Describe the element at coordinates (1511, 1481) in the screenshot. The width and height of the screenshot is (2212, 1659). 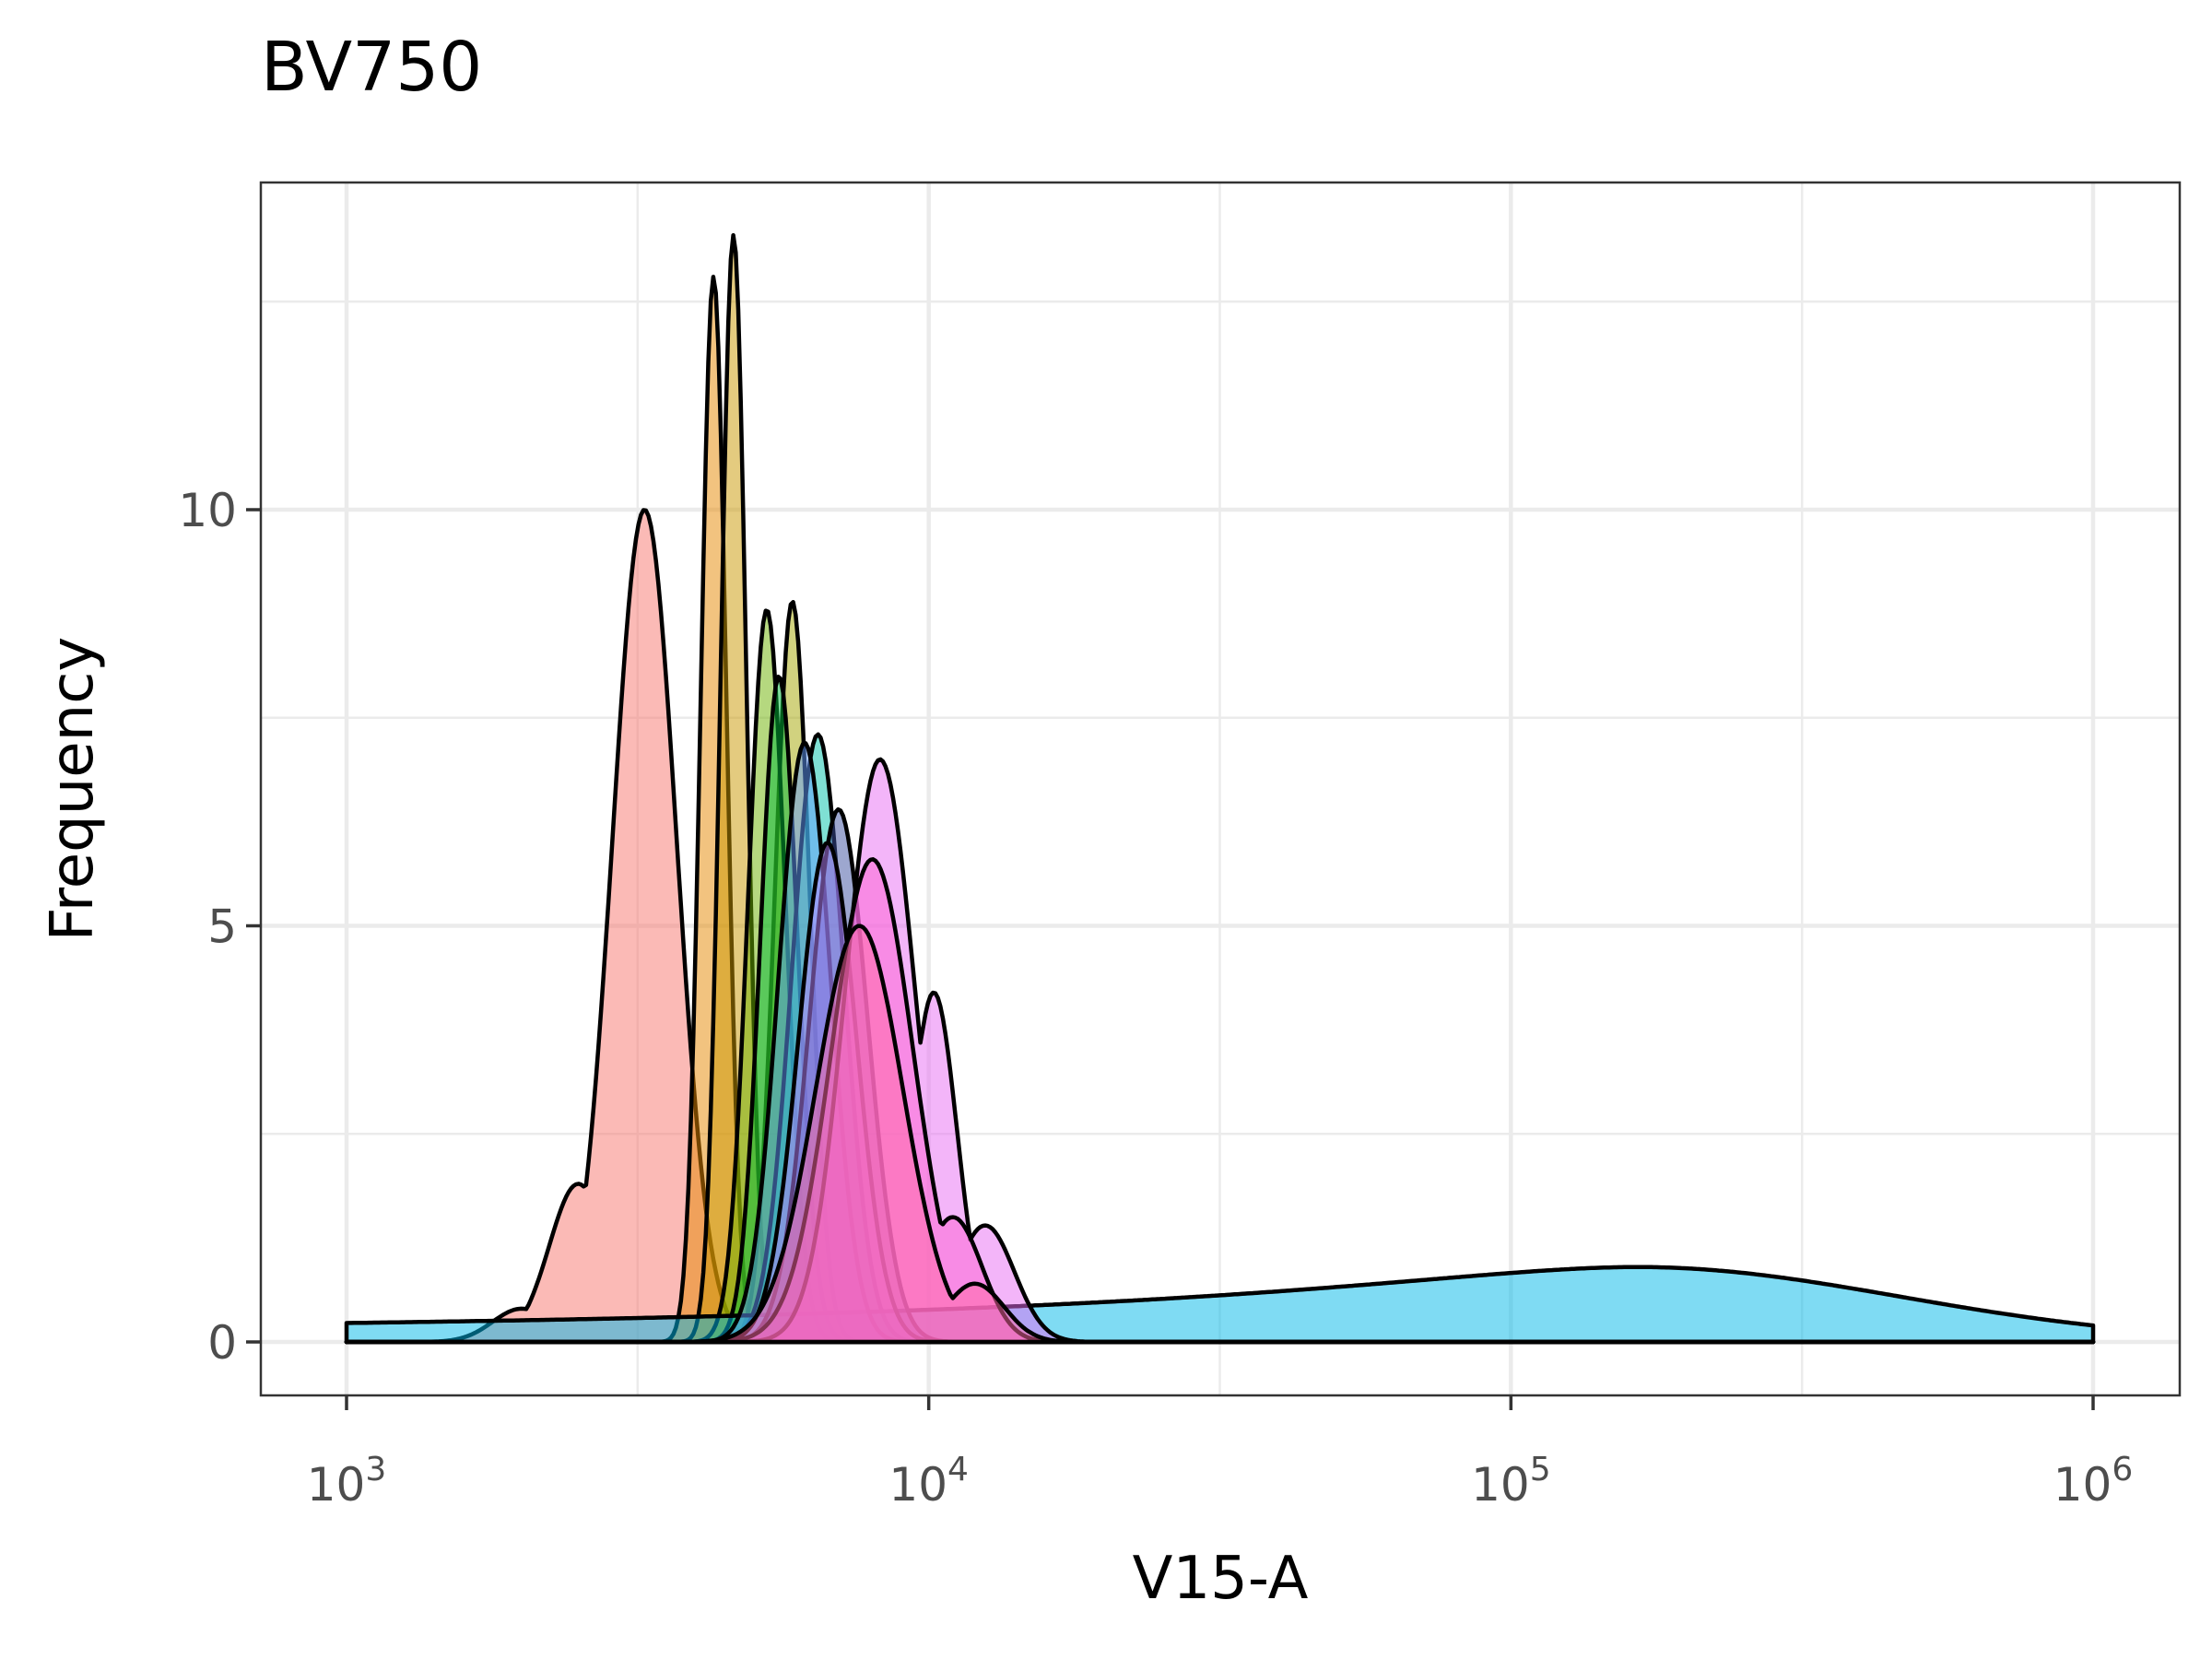
I see `x-tick-label: 10⁵` at that location.